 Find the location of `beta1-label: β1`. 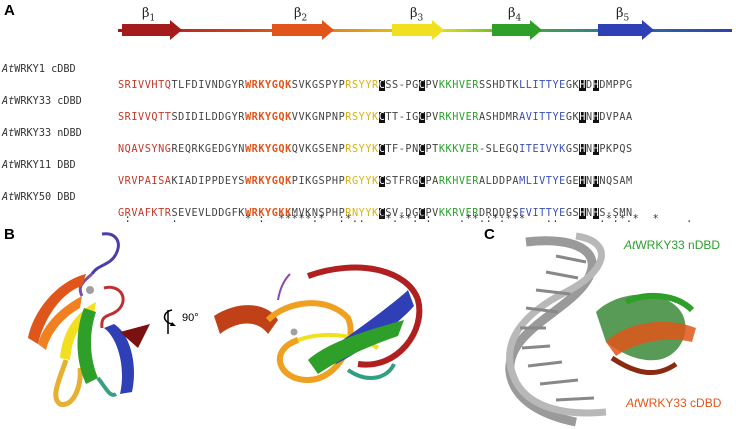

beta1-label: β1 is located at coordinates (149, 15).